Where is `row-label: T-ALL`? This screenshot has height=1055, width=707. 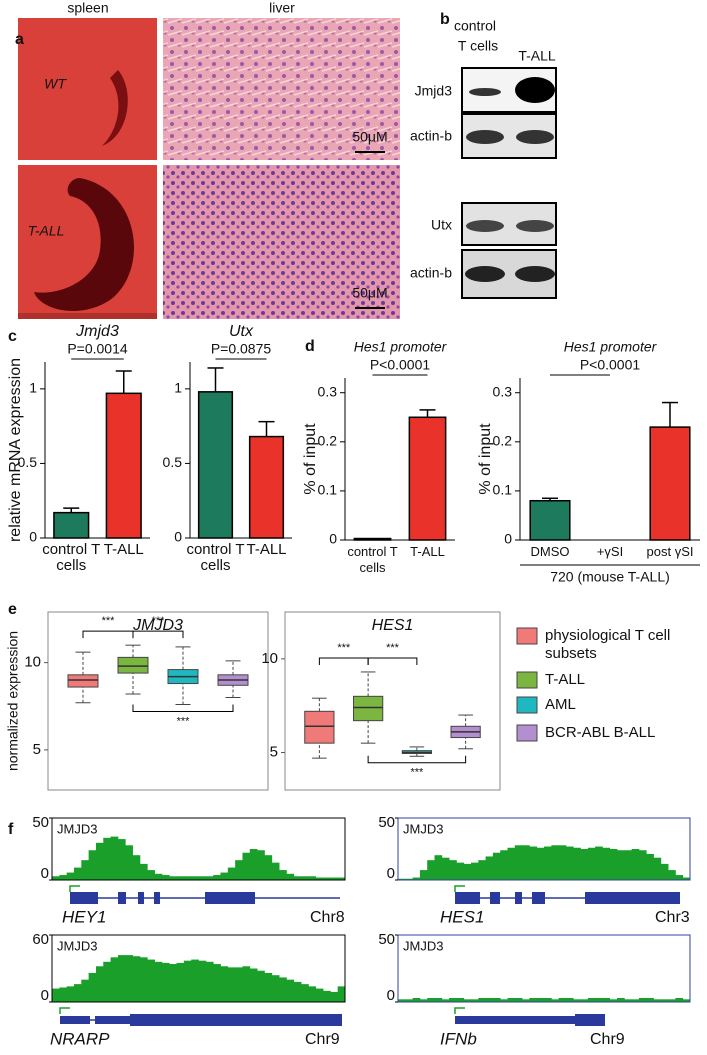 row-label: T-ALL is located at coordinates (46, 231).